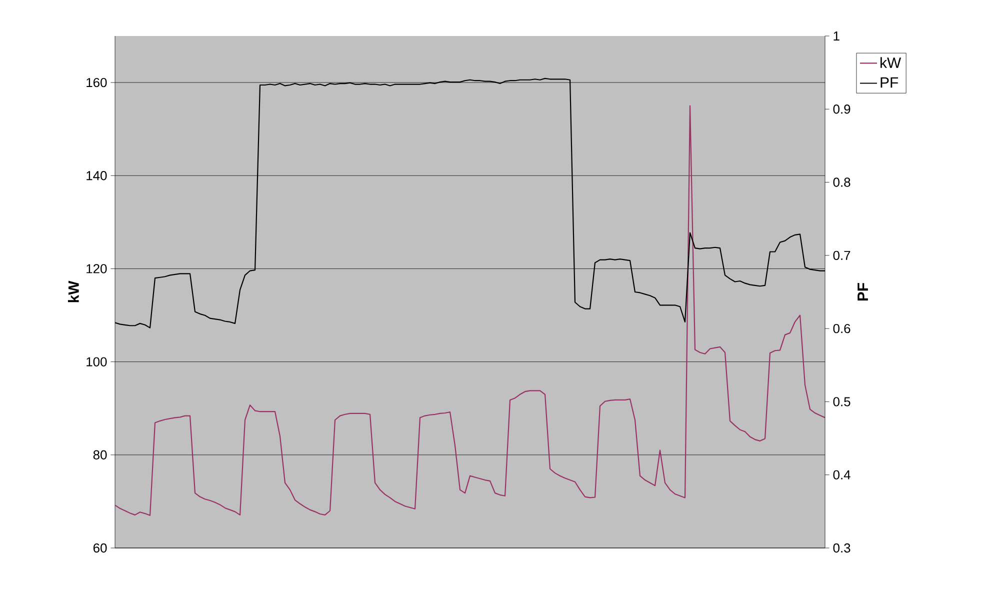 The image size is (998, 609). What do you see at coordinates (891, 62) in the screenshot?
I see `legend-label: kW` at bounding box center [891, 62].